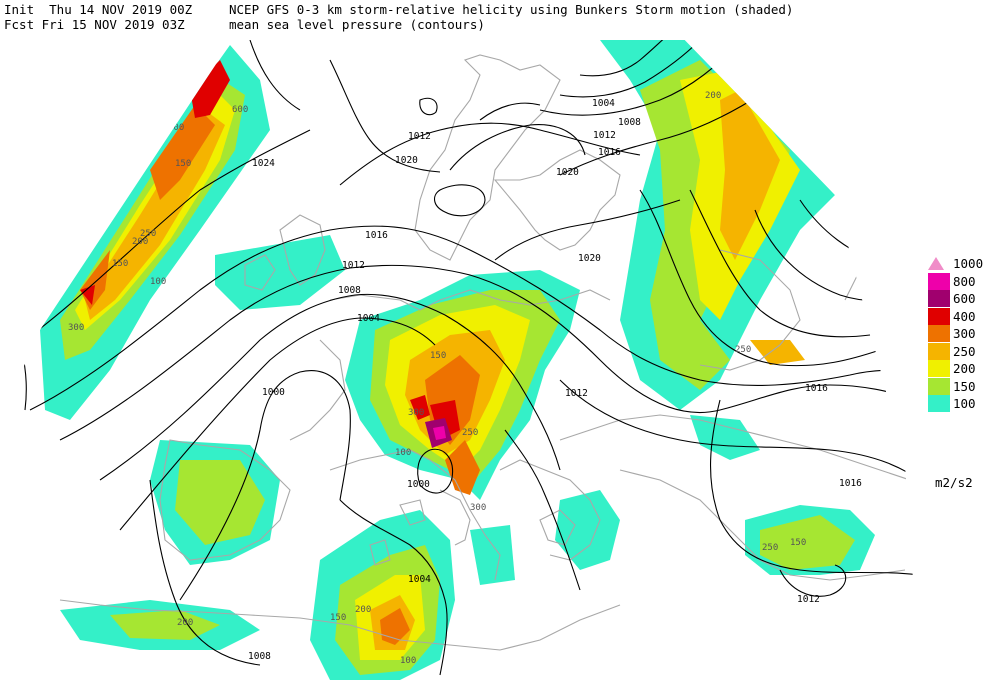 The image size is (1000, 680). I want to click on init-time-label: Init Thu 14 NOV 2019 00Z, so click(98, 9).